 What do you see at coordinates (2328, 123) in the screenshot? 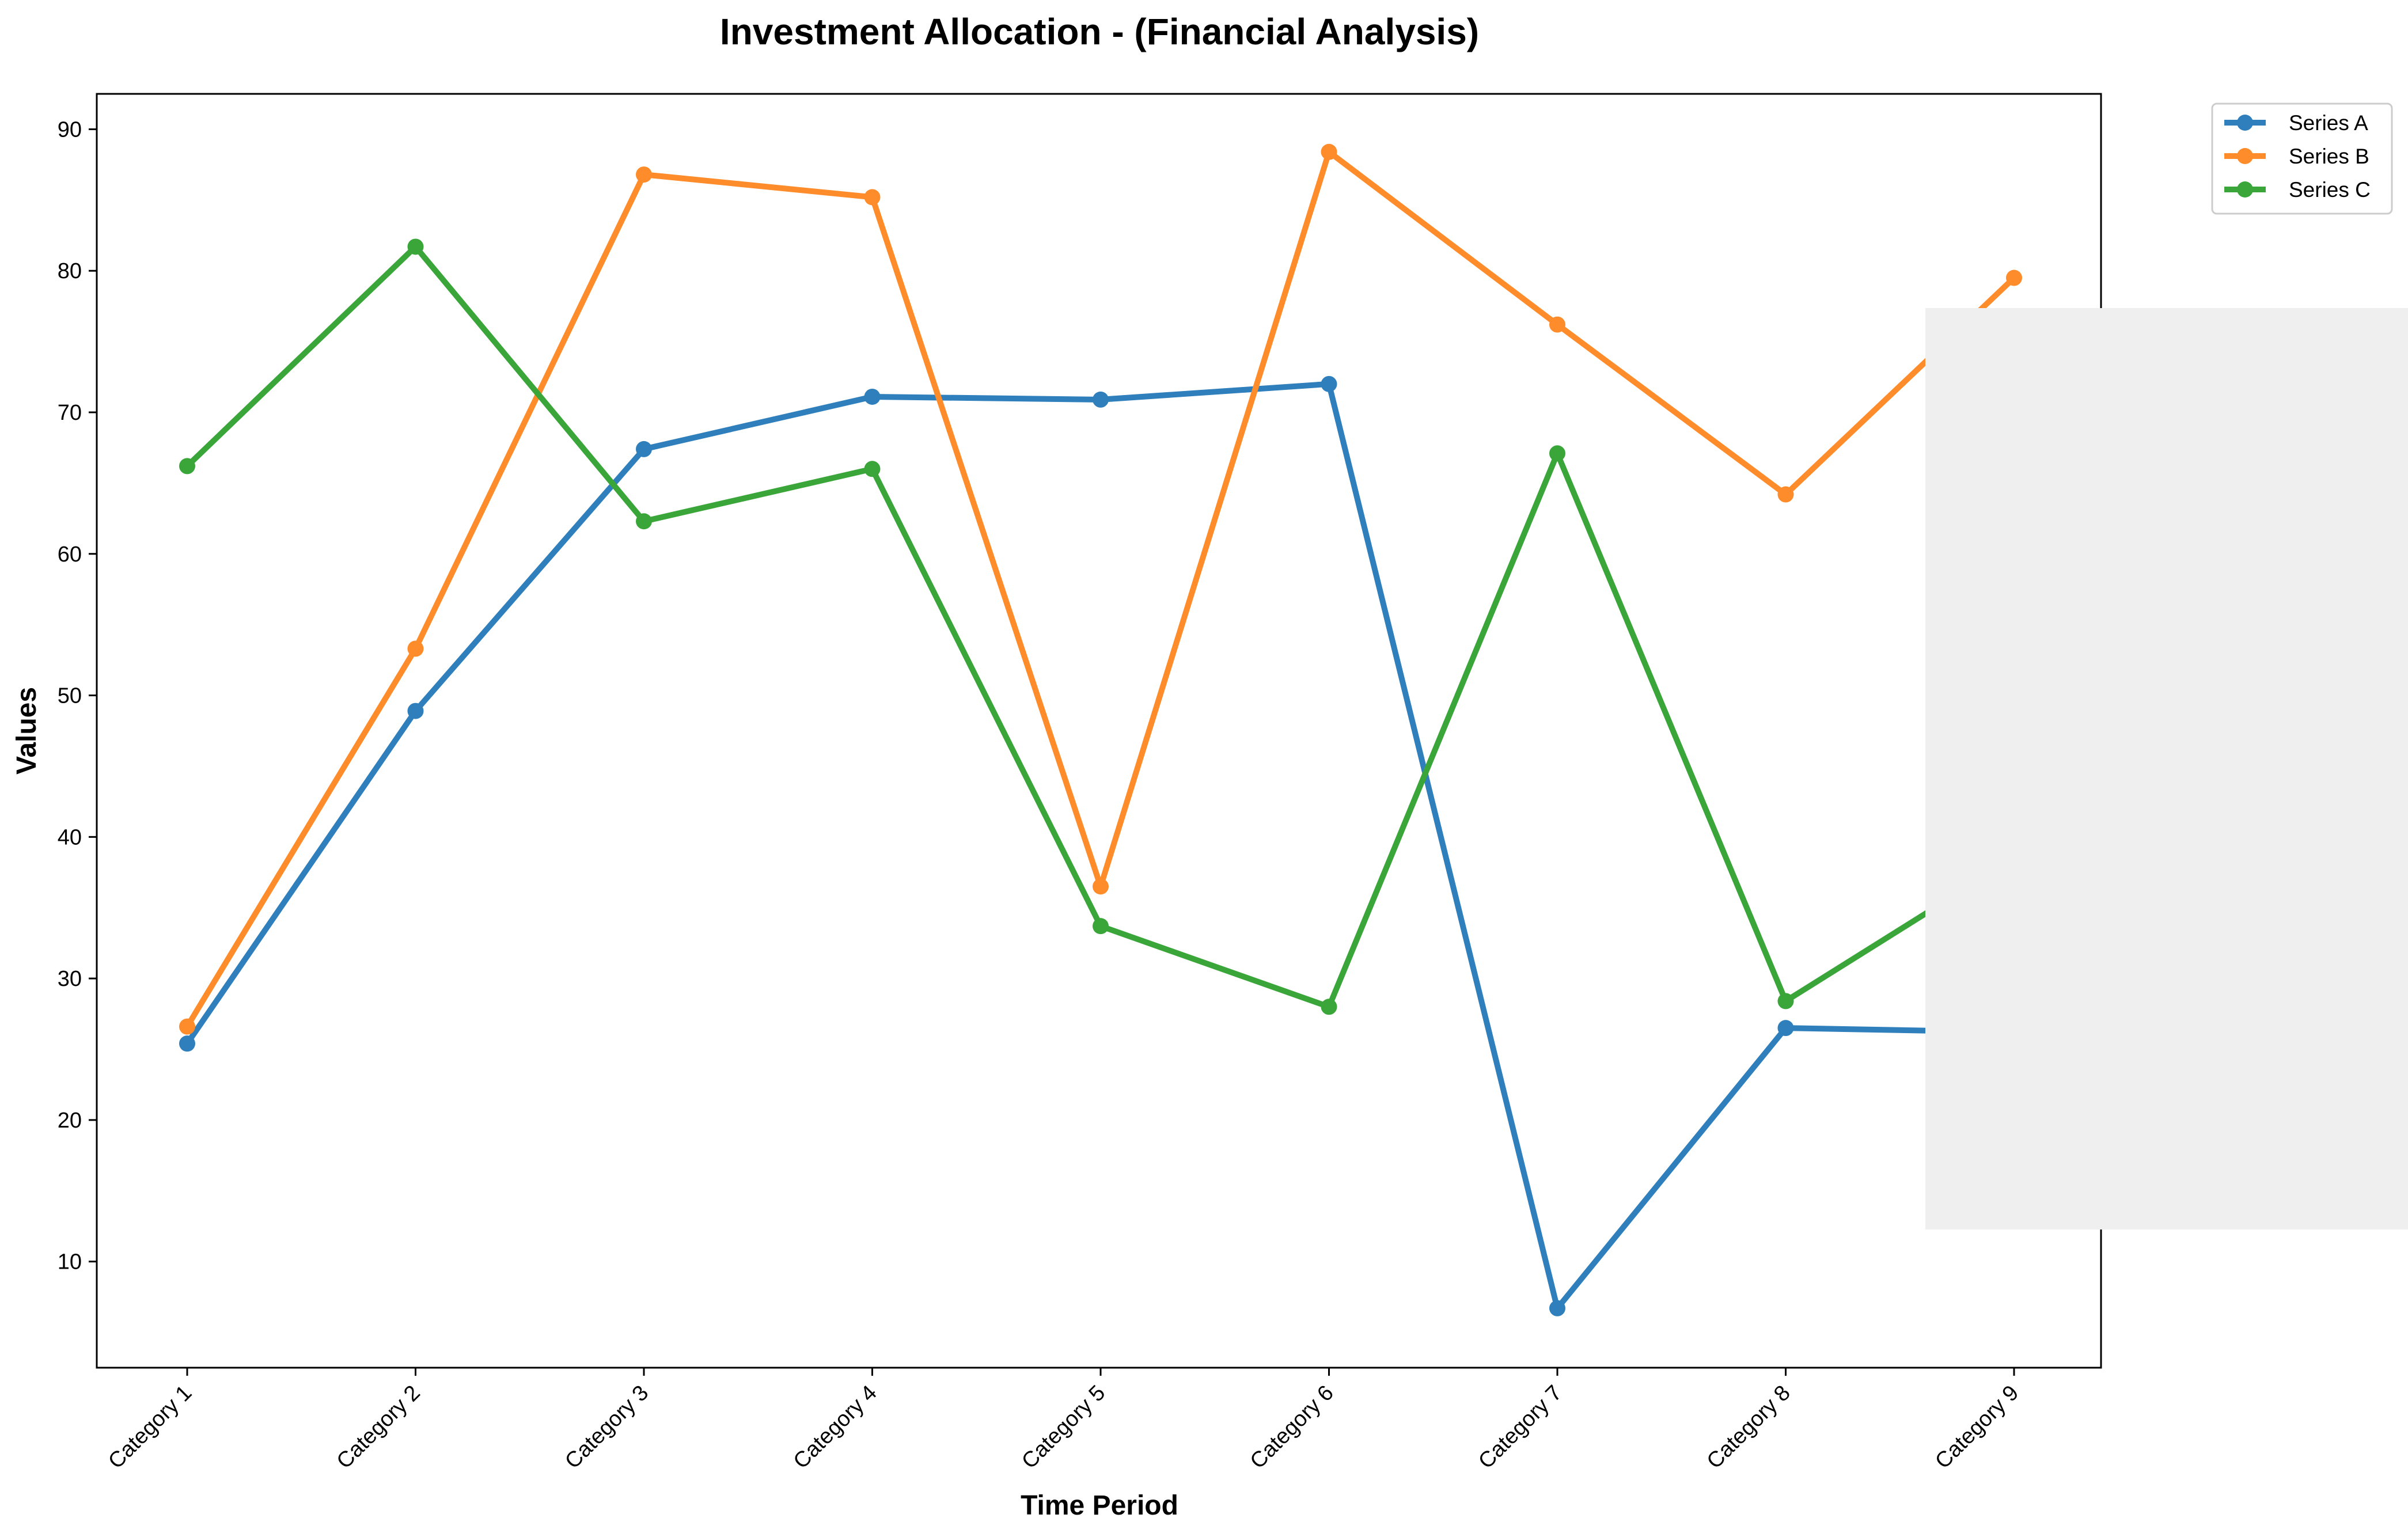
I see `legend-label: Series A` at bounding box center [2328, 123].